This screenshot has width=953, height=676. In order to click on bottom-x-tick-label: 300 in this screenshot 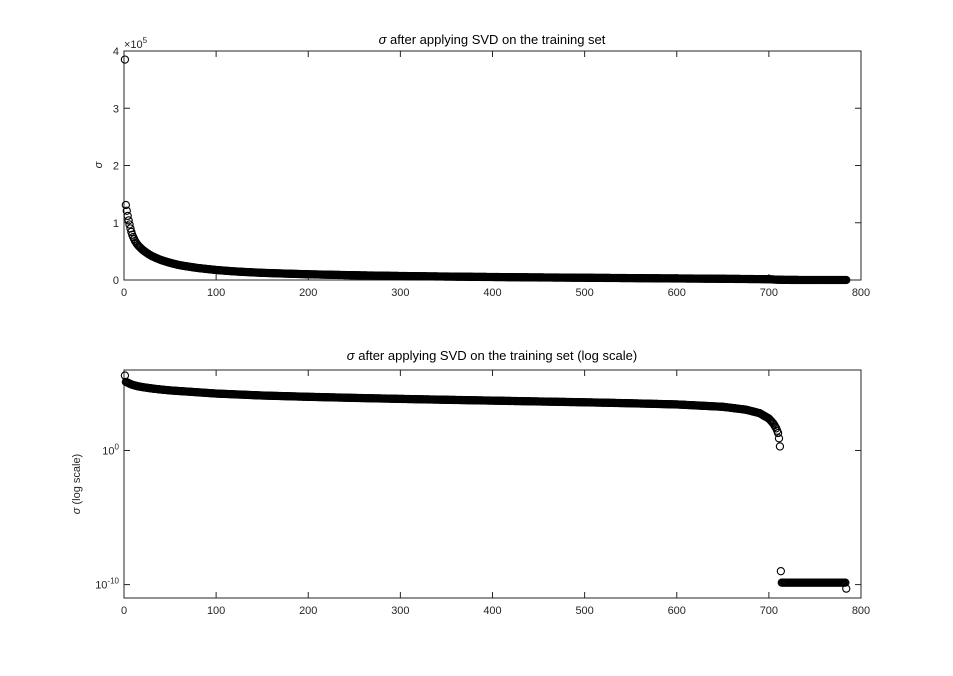, I will do `click(400, 611)`.